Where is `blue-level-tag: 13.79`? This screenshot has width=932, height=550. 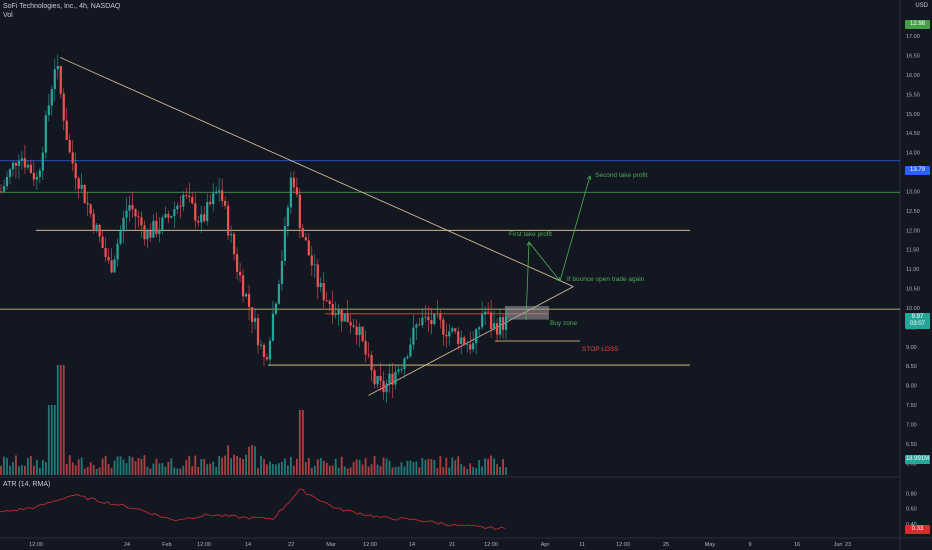 blue-level-tag: 13.79 is located at coordinates (917, 170).